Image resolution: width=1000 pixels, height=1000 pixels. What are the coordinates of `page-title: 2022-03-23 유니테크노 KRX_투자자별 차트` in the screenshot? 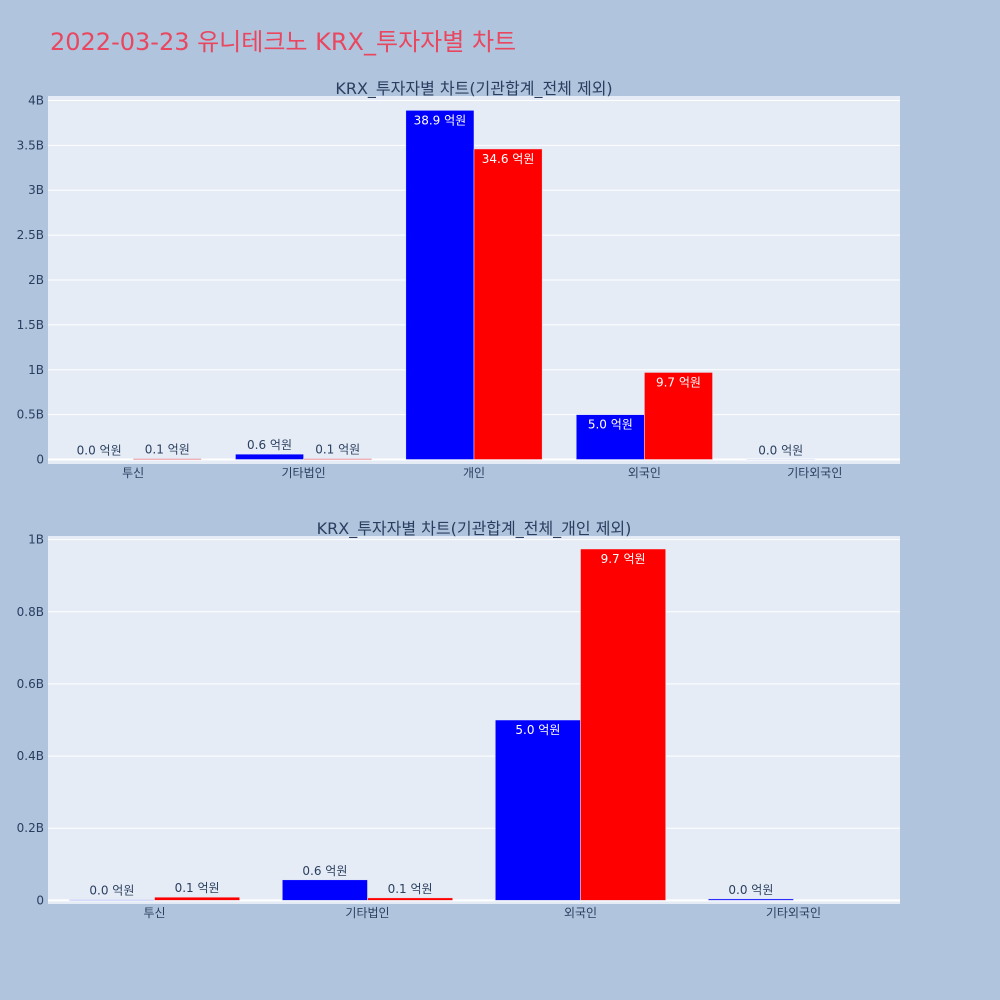 It's located at (283, 42).